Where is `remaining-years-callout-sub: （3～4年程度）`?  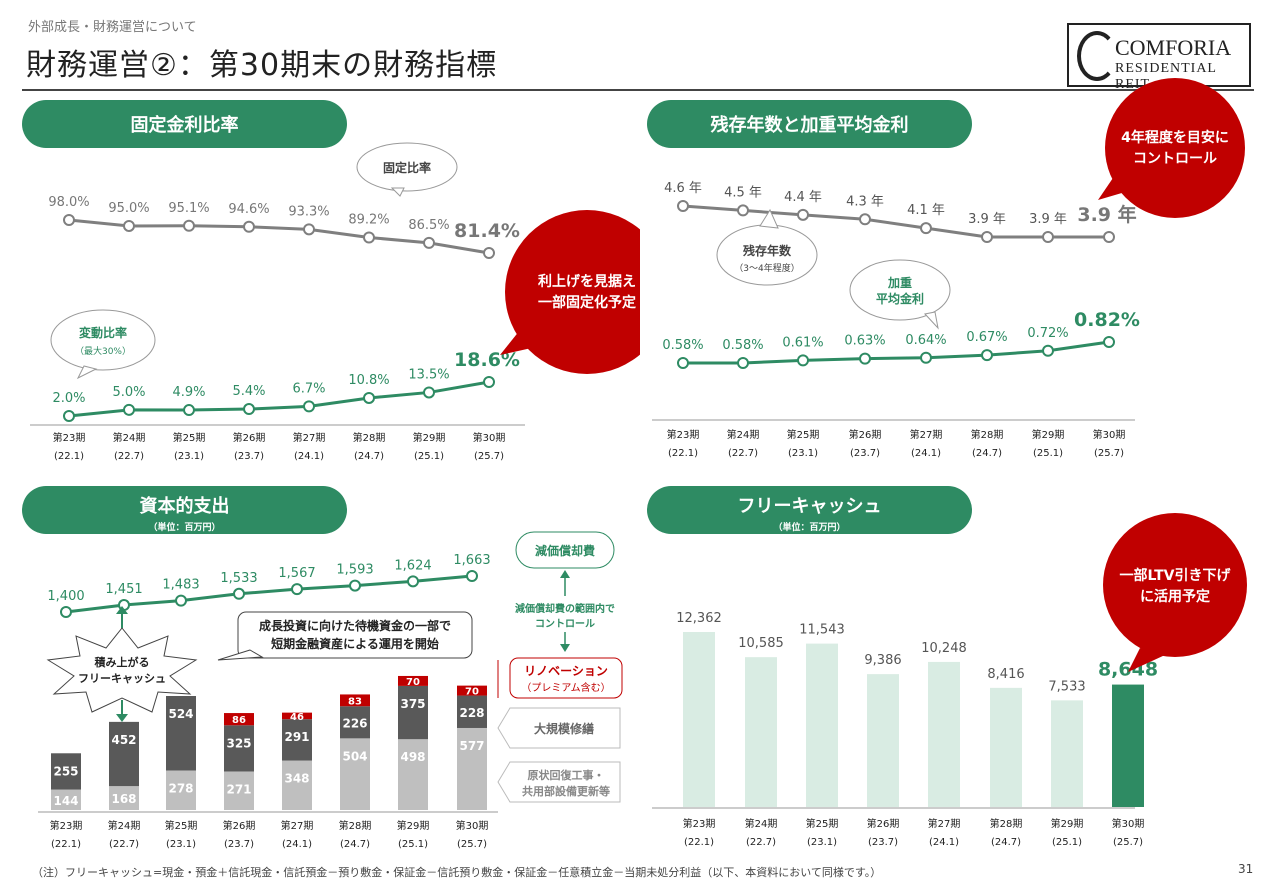 remaining-years-callout-sub: （3～4年程度） is located at coordinates (766, 268).